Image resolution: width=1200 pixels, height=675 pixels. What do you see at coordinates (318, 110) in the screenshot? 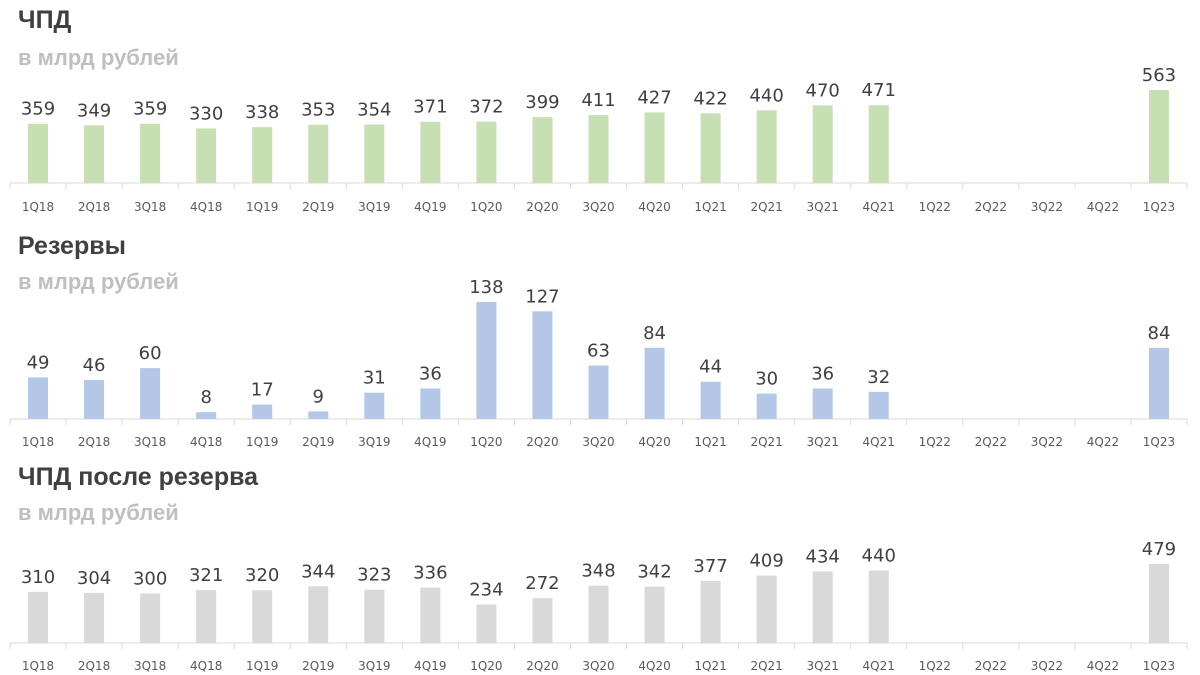
I see `data-label: 353` at bounding box center [318, 110].